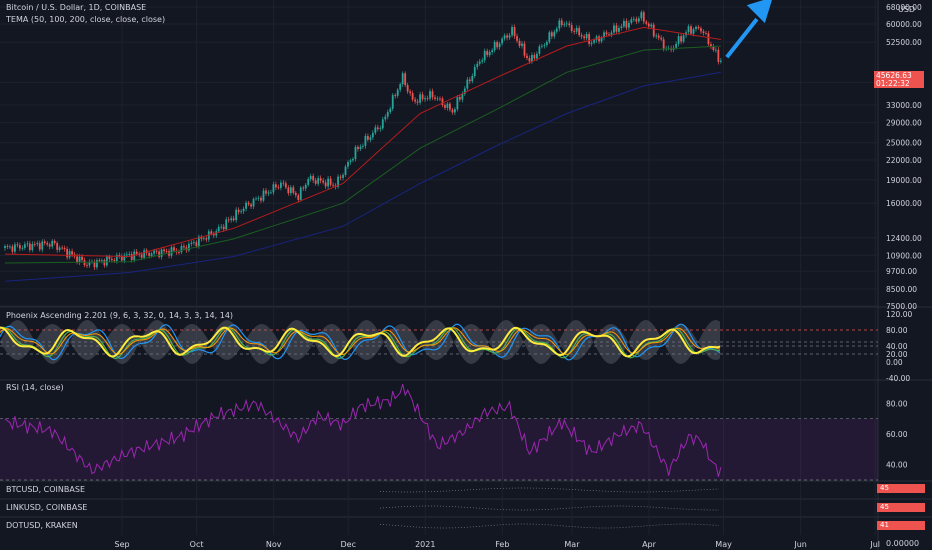 The width and height of the screenshot is (932, 550). What do you see at coordinates (897, 434) in the screenshot?
I see `rsi-y-tick: 60.00` at bounding box center [897, 434].